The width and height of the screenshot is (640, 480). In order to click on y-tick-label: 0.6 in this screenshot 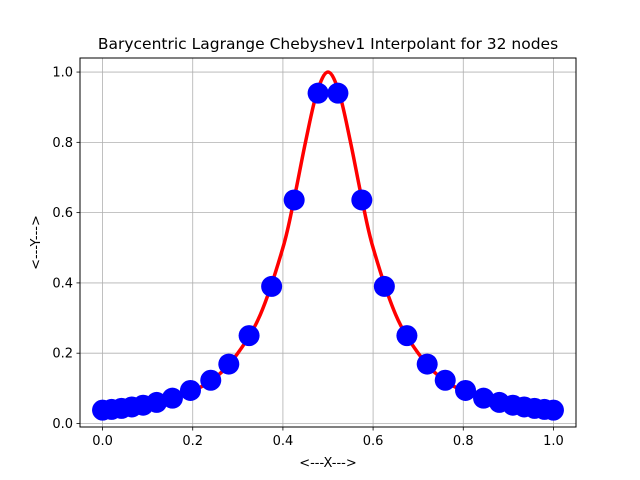, I will do `click(62, 213)`.